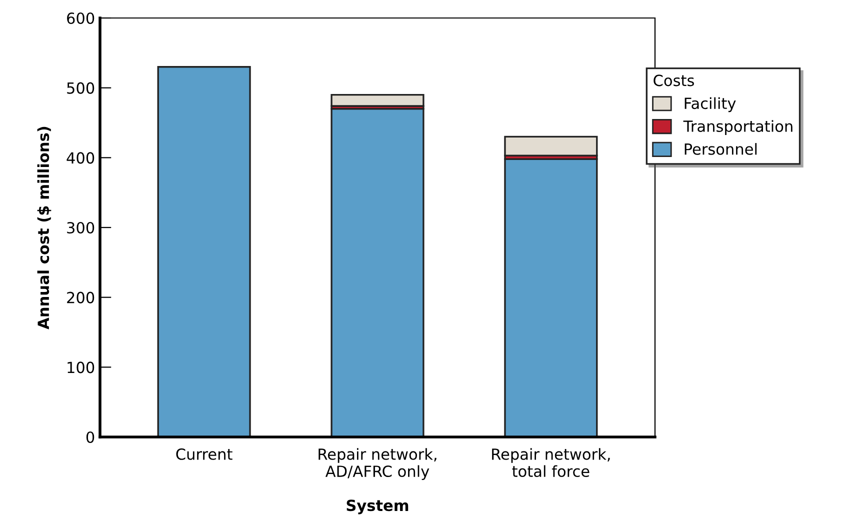 This screenshot has height=531, width=853. Describe the element at coordinates (737, 127) in the screenshot. I see `legend-label: Transportation` at that location.